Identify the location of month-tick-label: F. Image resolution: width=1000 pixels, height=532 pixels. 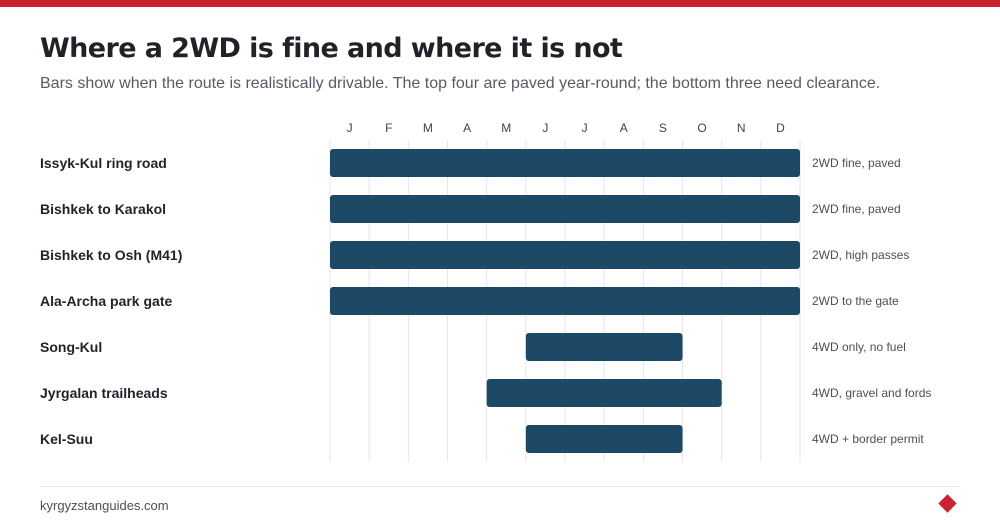
(388, 128).